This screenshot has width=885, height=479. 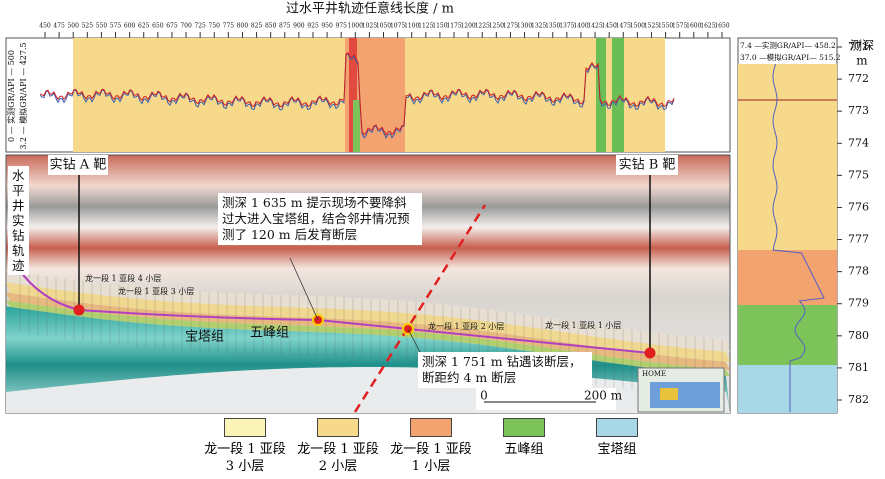 What do you see at coordinates (453, 26) in the screenshot?
I see `top-tick-label: 1175` at bounding box center [453, 26].